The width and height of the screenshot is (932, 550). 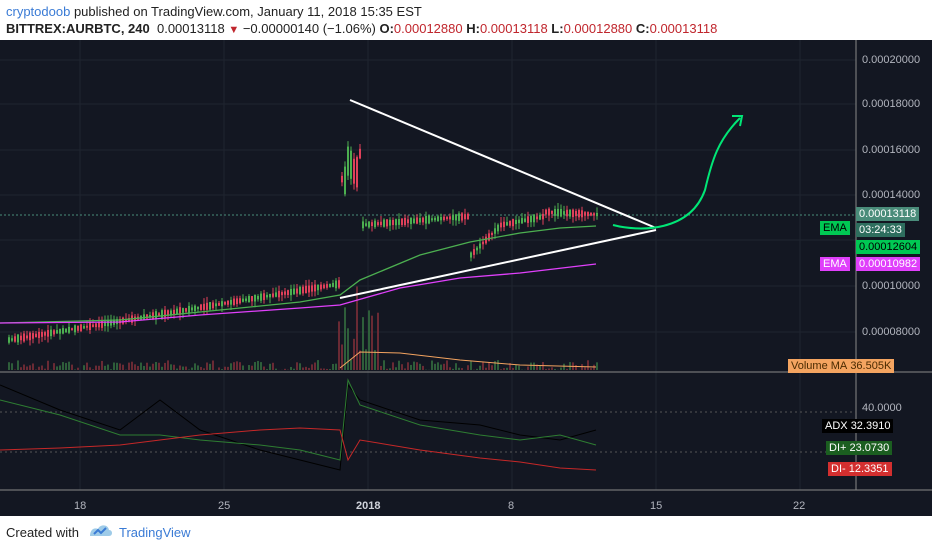 I want to click on price-axis-label: 0.00020000, so click(x=891, y=60).